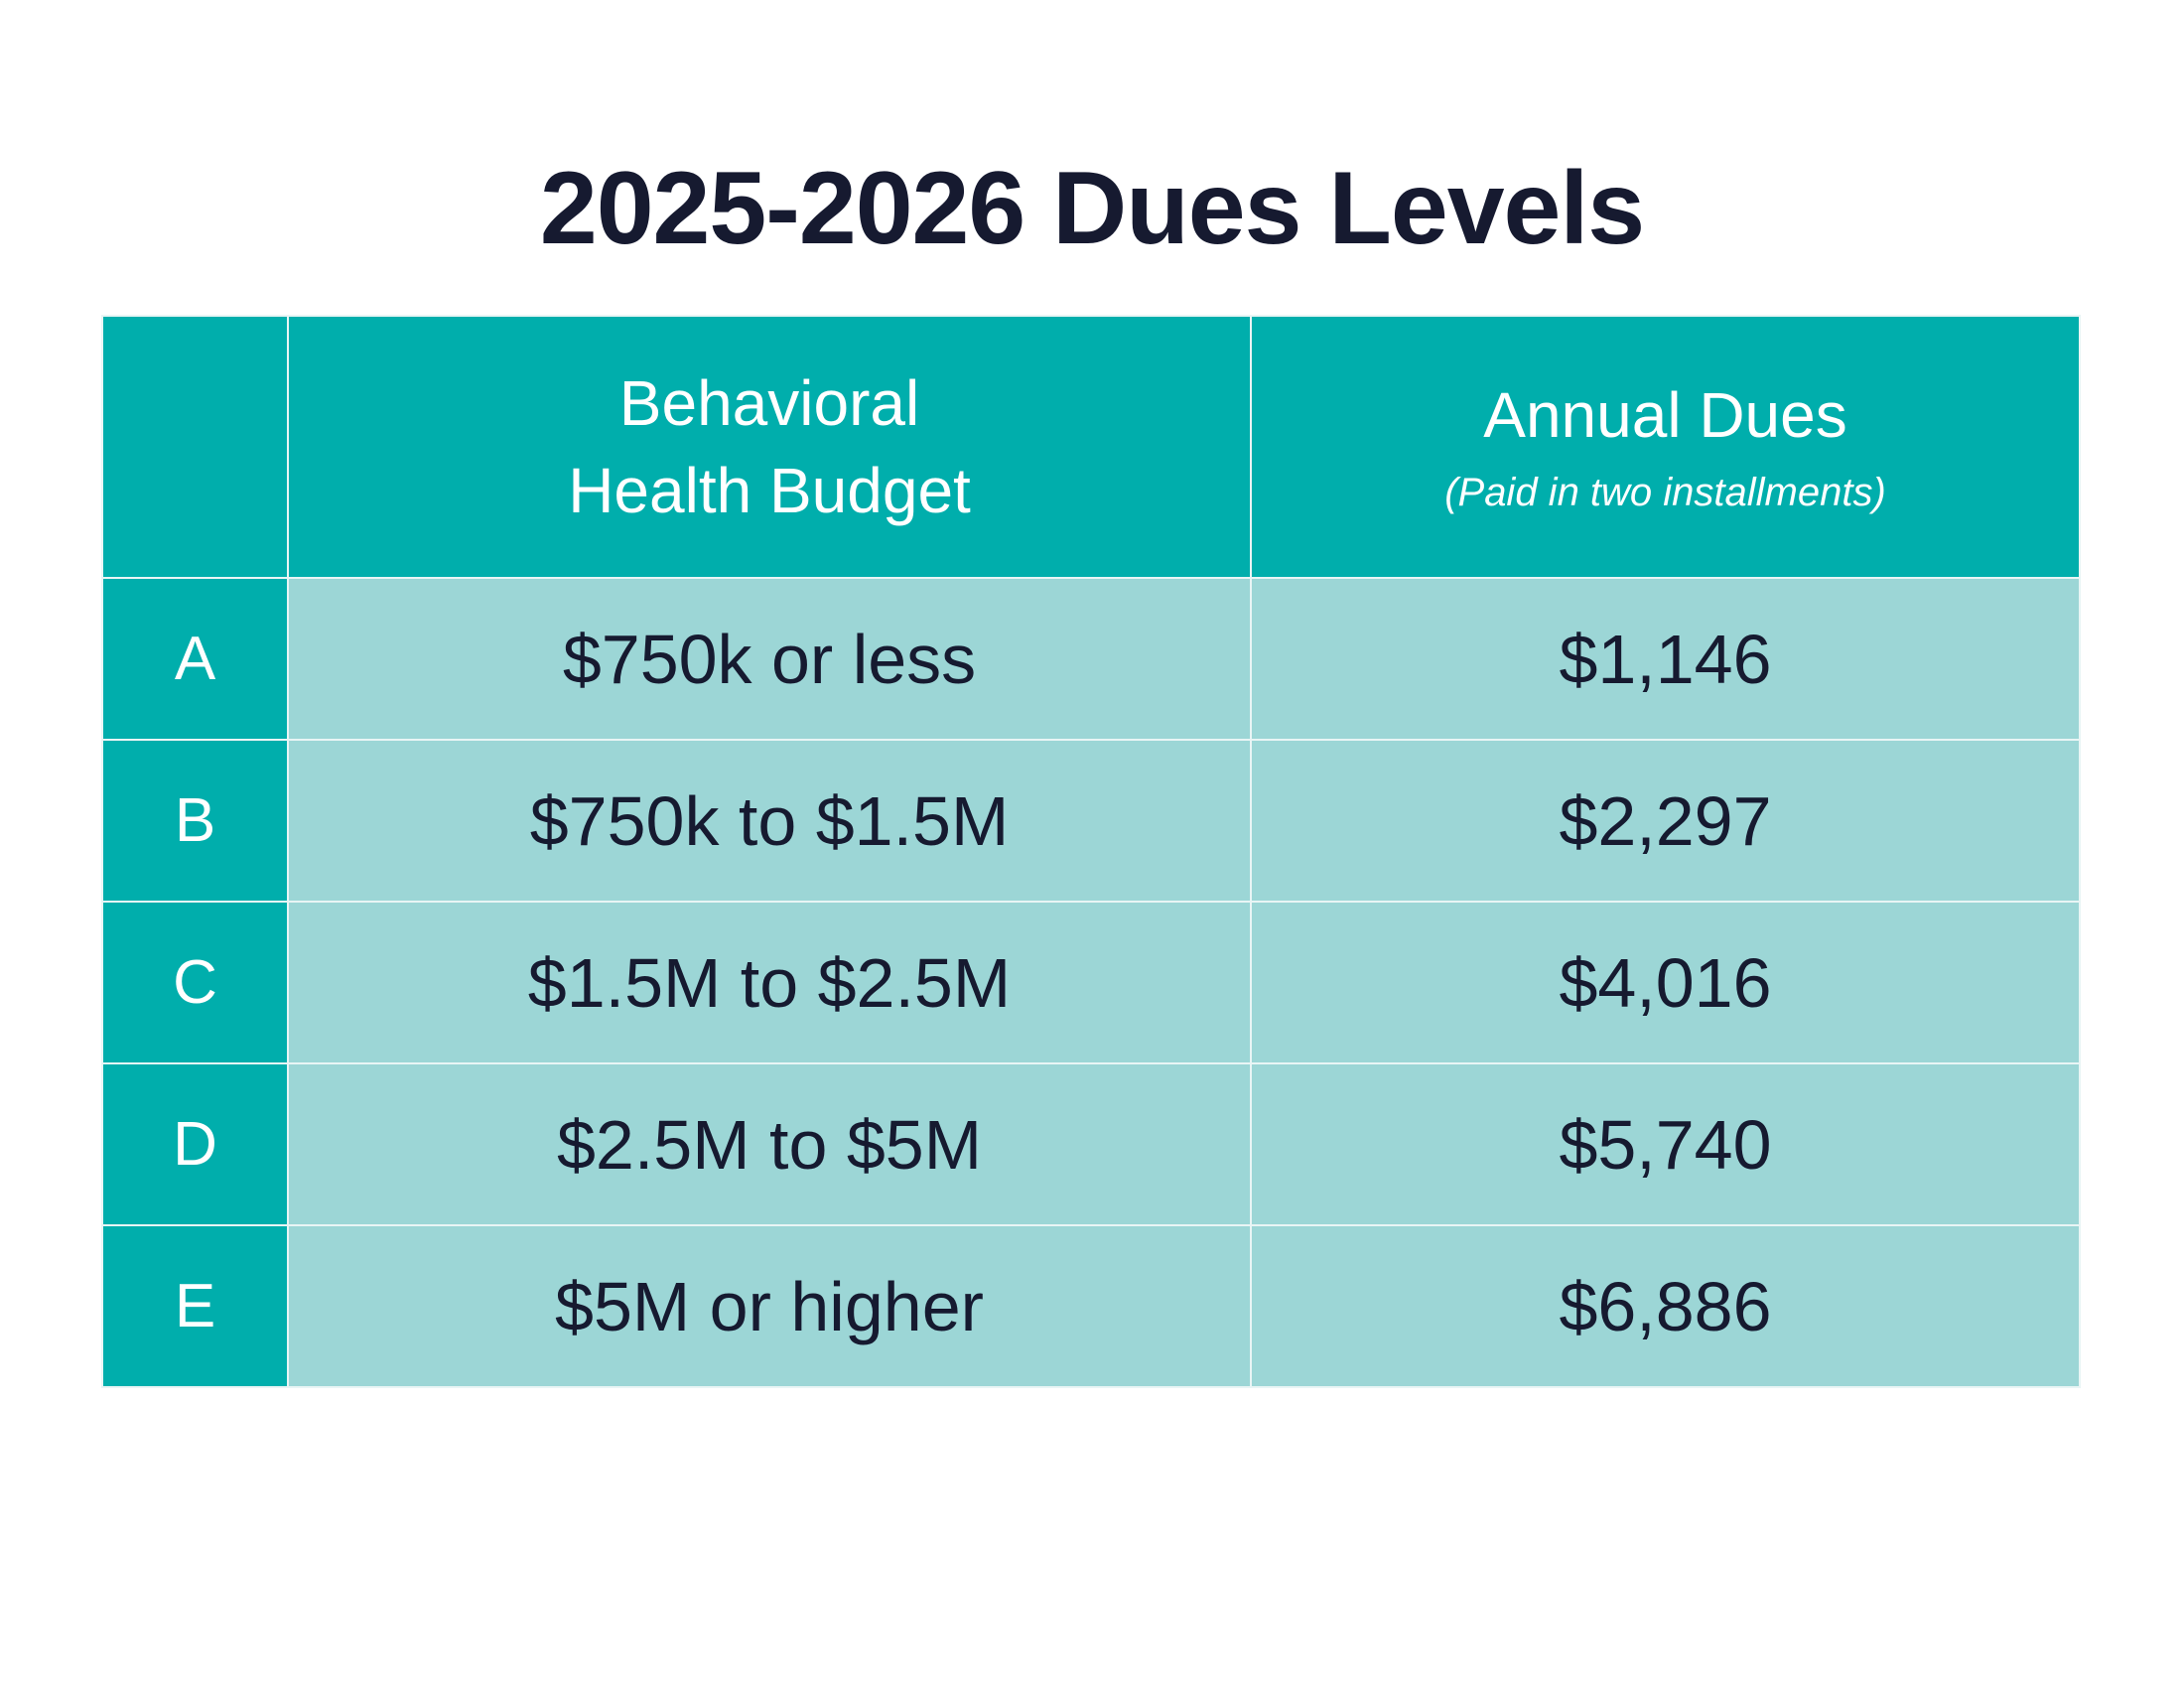 Image resolution: width=2184 pixels, height=1688 pixels. I want to click on table-row: E $5M or higher $6,886, so click(1091, 1306).